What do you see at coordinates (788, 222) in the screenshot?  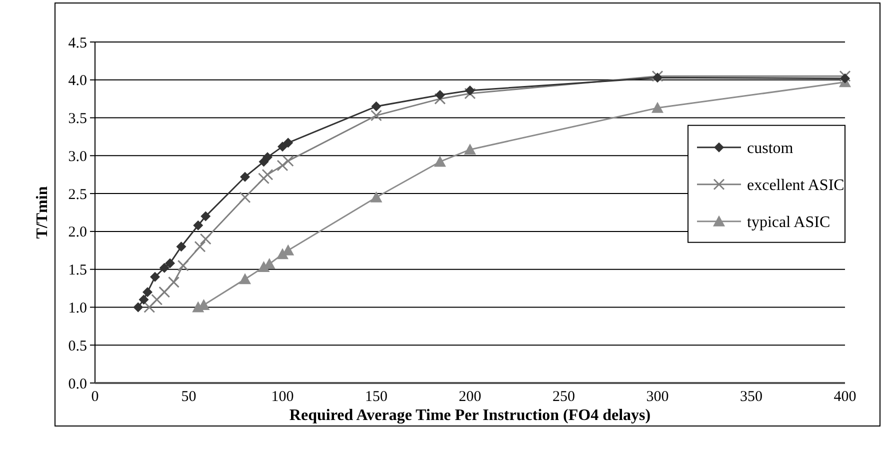 I see `legend-label: typical ASIC` at bounding box center [788, 222].